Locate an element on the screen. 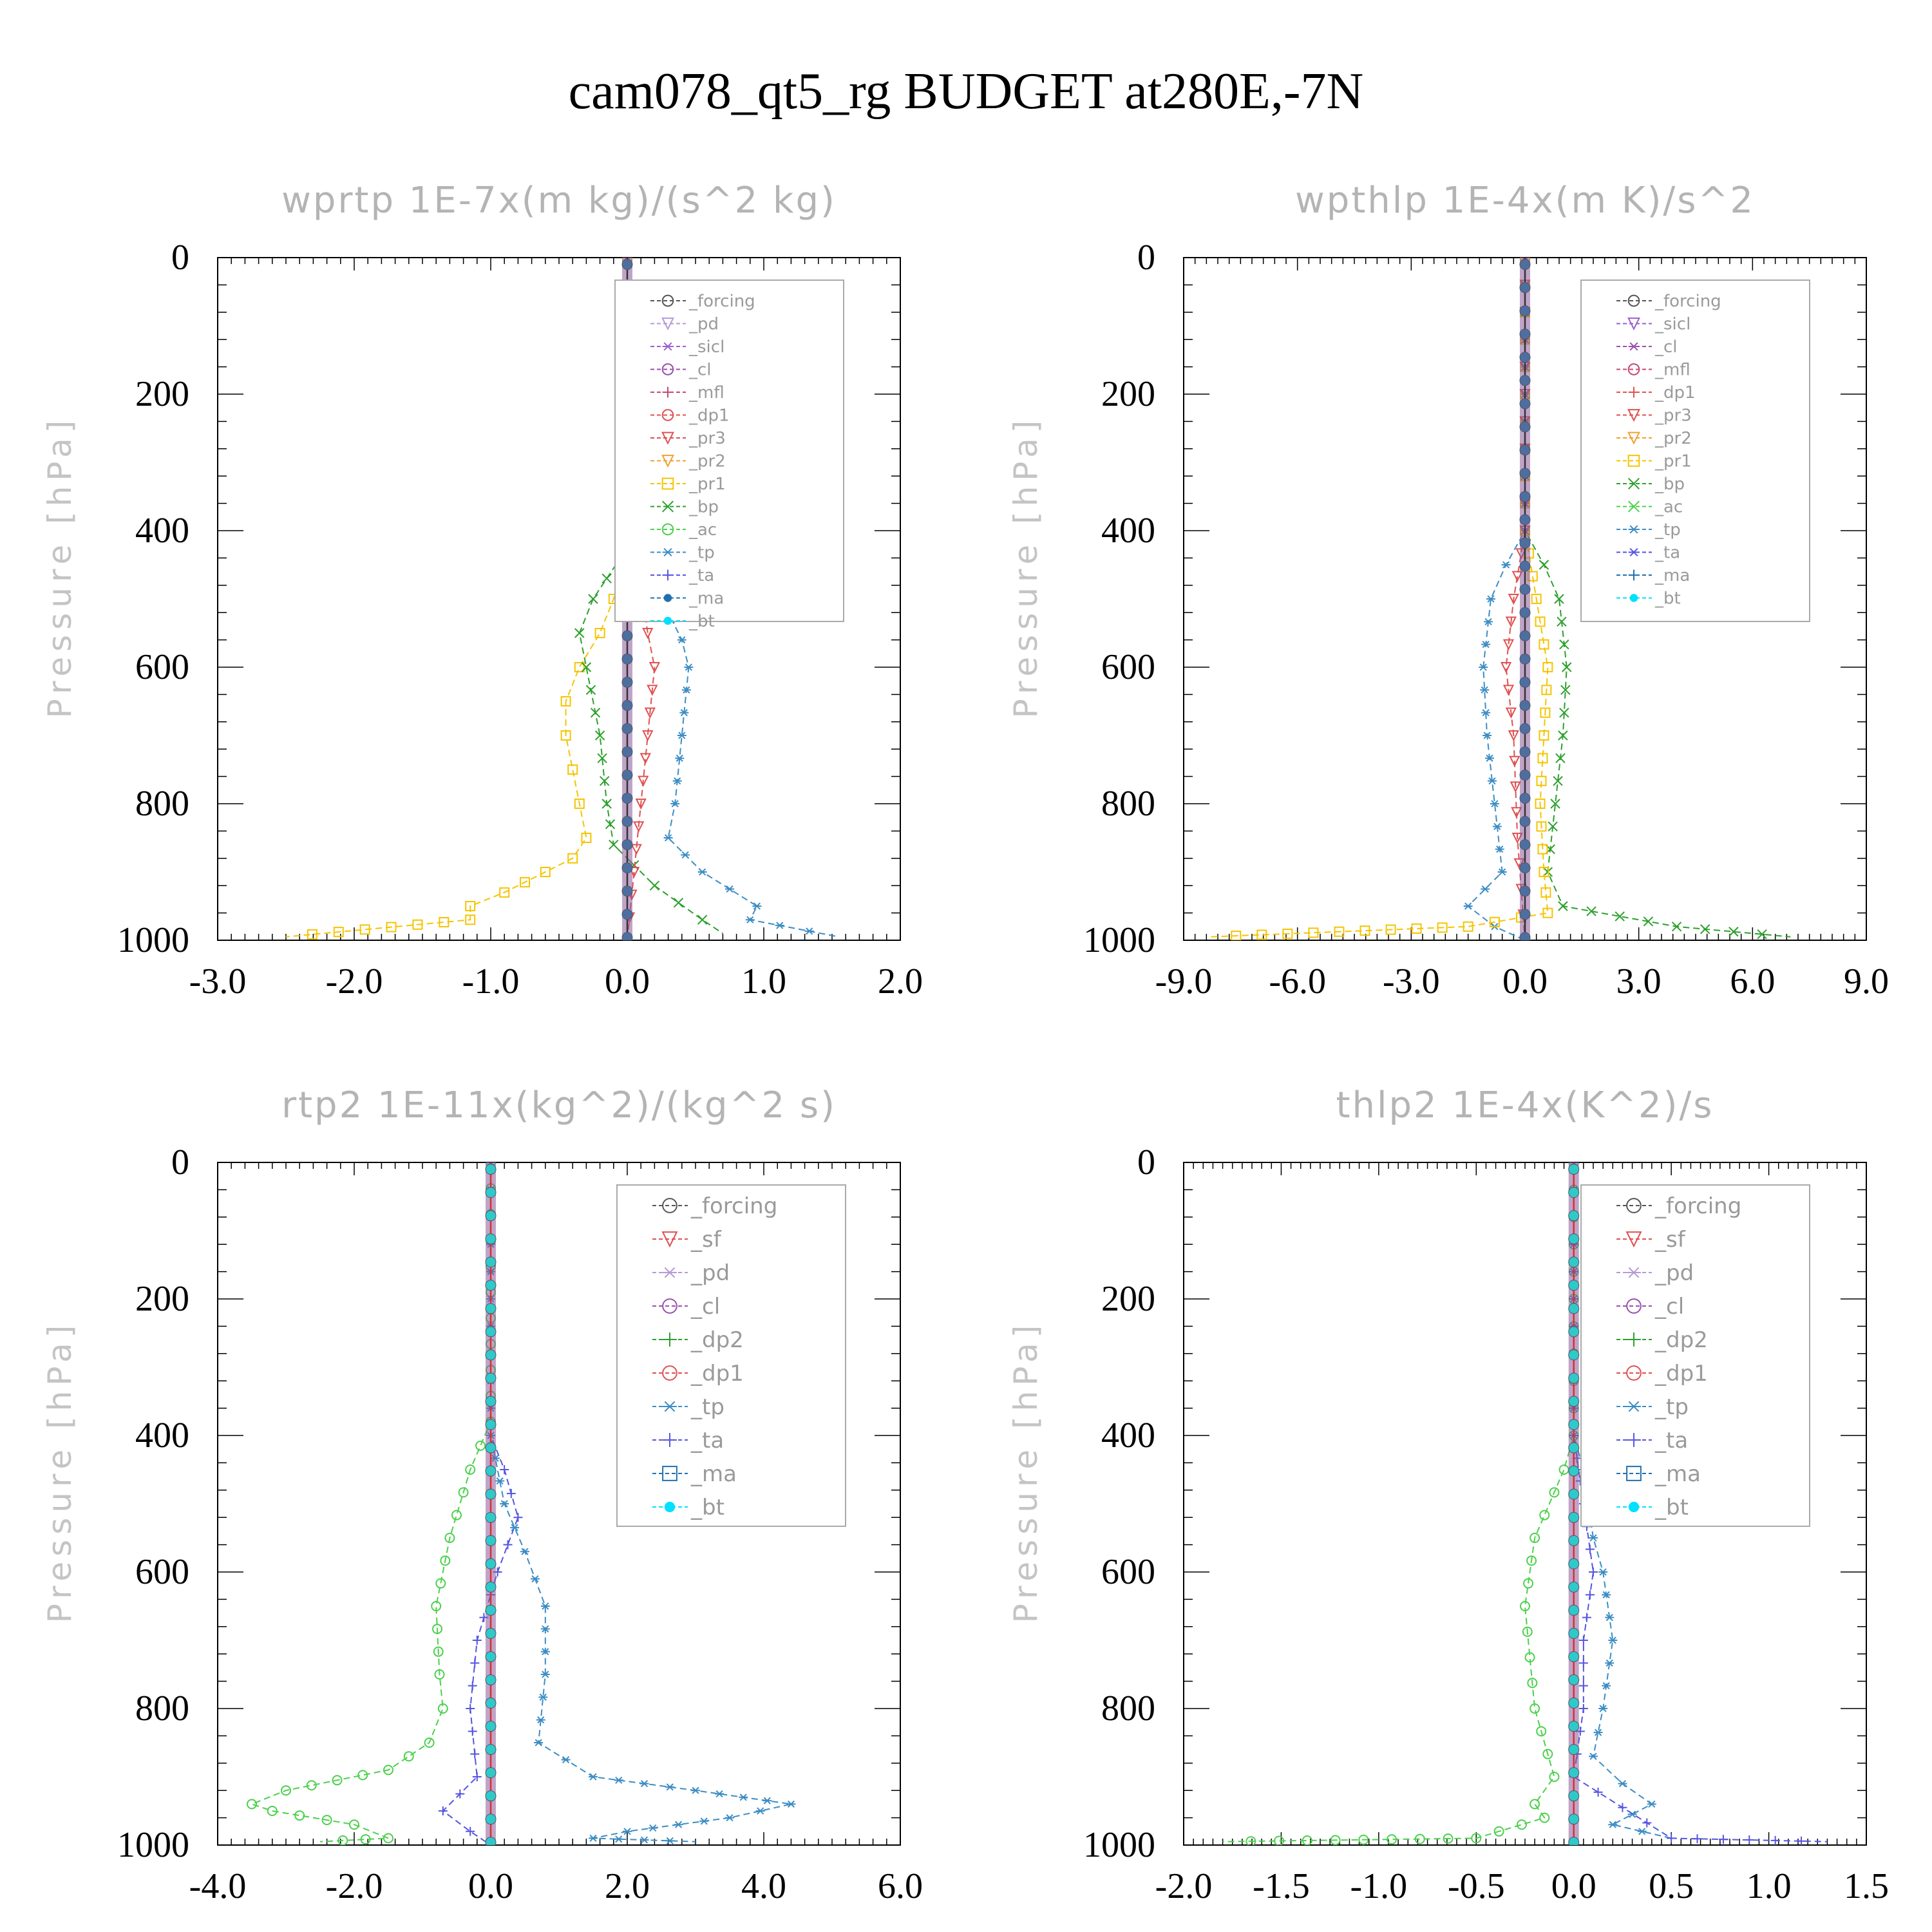 The height and width of the screenshot is (1932, 1932). x-tick-label: -1.0 is located at coordinates (491, 981).